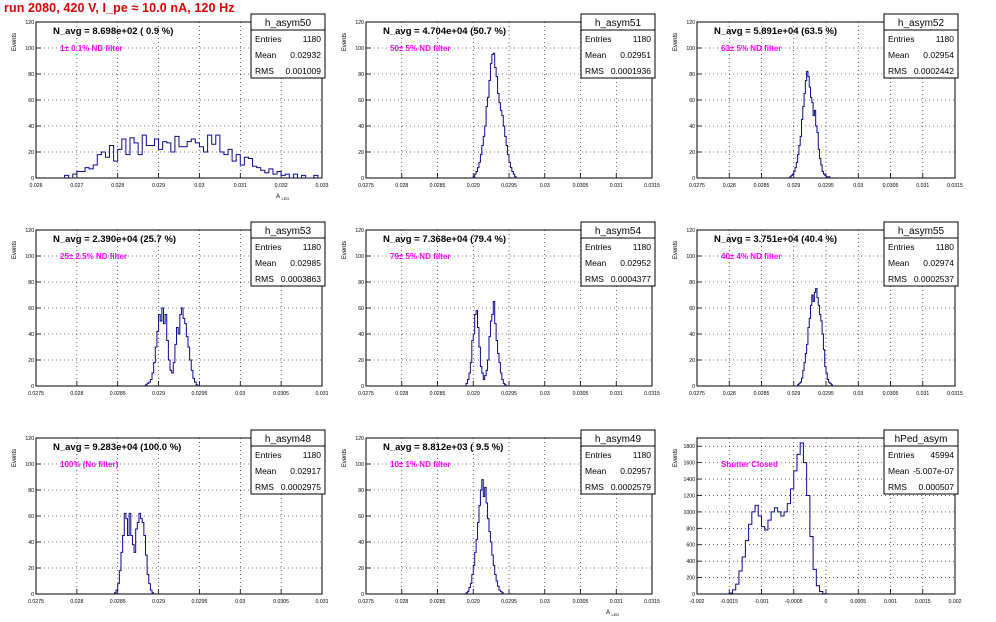 The image size is (996, 622). What do you see at coordinates (288, 439) in the screenshot?
I see `stats-title: h_asym48` at bounding box center [288, 439].